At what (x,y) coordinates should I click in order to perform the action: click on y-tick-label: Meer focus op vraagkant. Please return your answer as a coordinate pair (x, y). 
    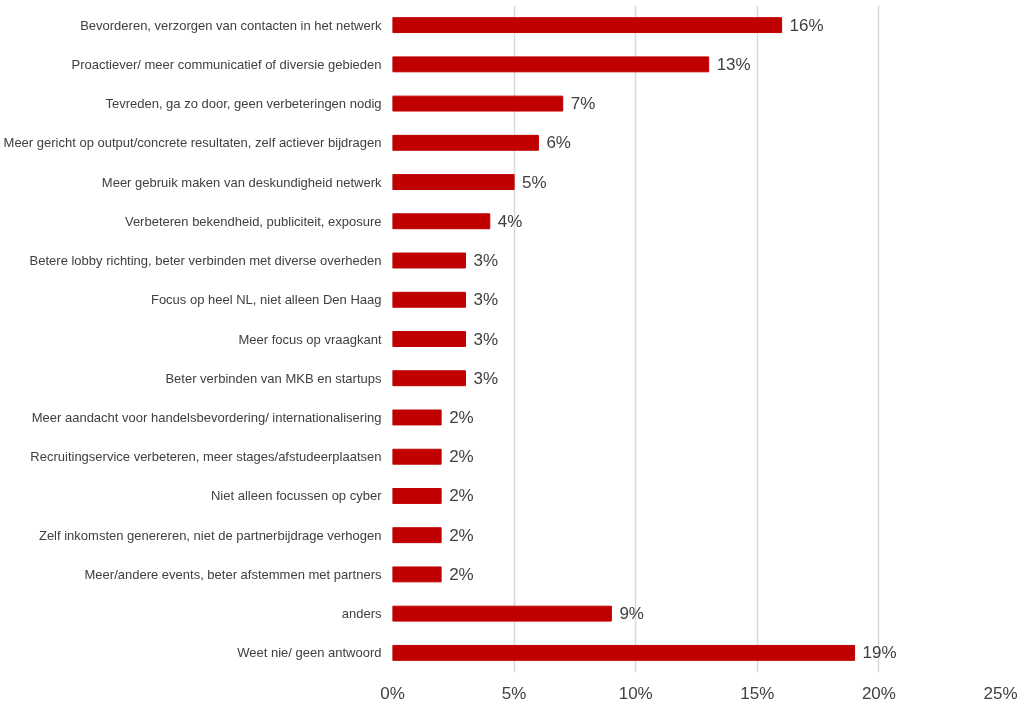
    Looking at the image, I should click on (310, 339).